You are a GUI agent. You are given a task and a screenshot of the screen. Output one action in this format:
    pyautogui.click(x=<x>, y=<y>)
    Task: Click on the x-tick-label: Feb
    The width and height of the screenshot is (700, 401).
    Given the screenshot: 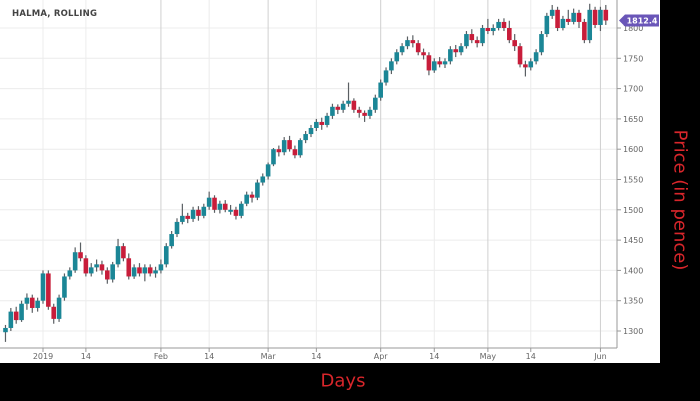 What is the action you would take?
    pyautogui.click(x=161, y=356)
    